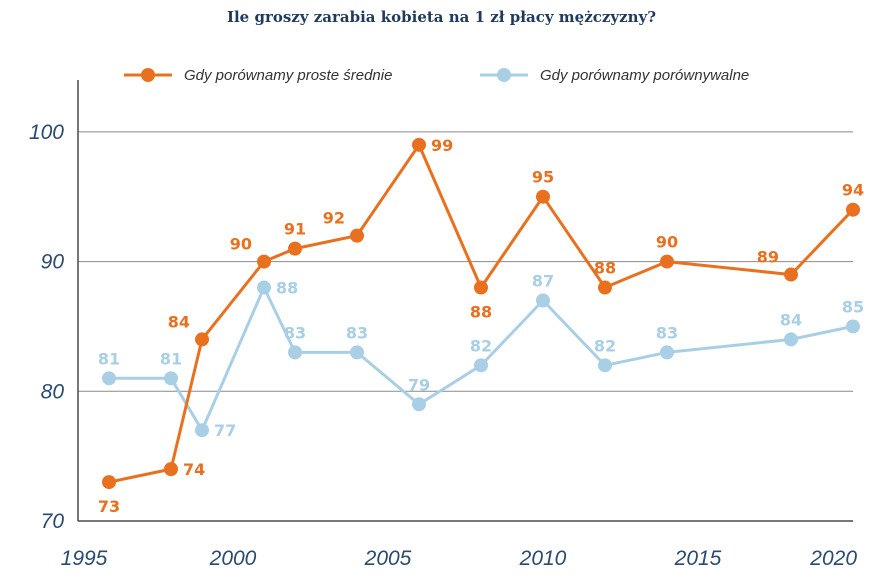 This screenshot has height=579, width=883. Describe the element at coordinates (543, 177) in the screenshot. I see `data-label: 95` at that location.